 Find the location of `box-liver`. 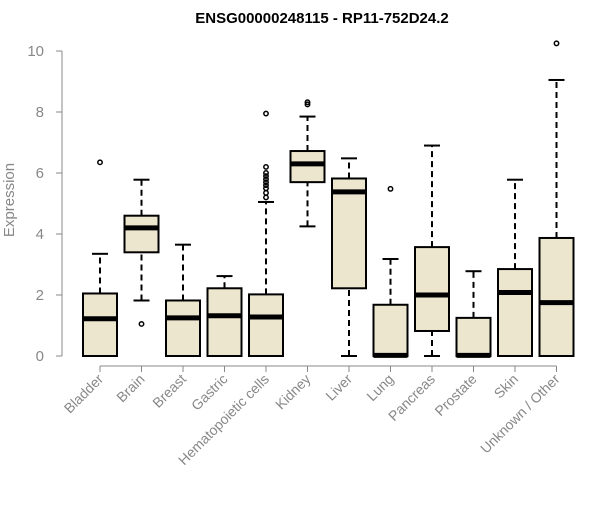

box-liver is located at coordinates (349, 257).